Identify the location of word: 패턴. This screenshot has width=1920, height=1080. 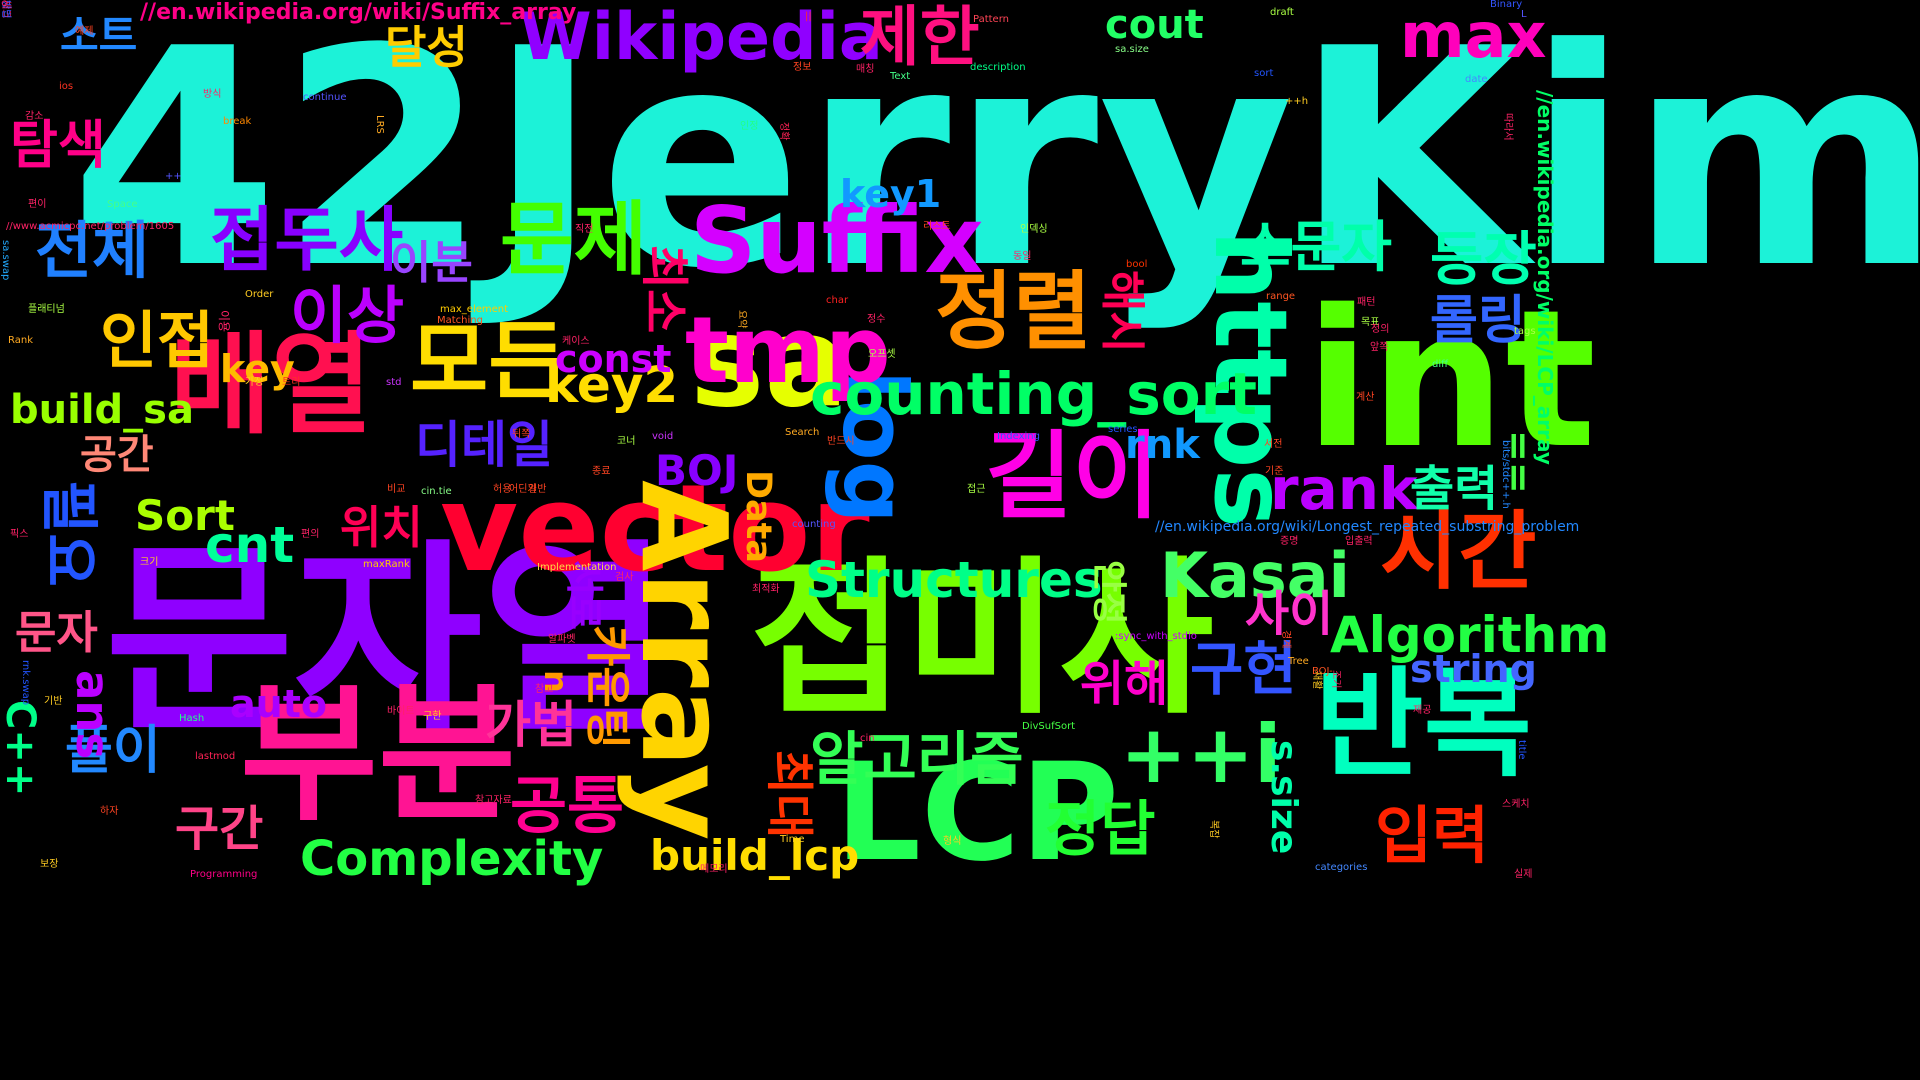
(1366, 302).